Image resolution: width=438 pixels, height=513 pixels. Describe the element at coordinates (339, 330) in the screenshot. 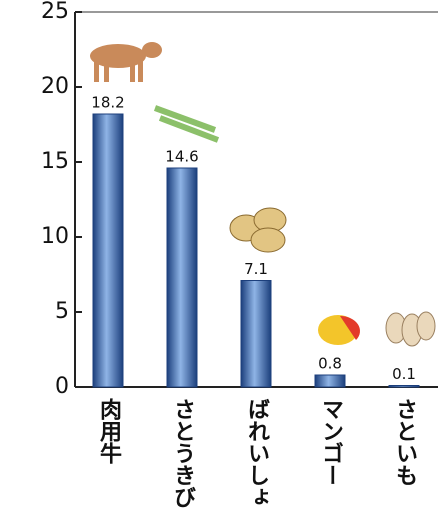

I see `mango-icon` at that location.